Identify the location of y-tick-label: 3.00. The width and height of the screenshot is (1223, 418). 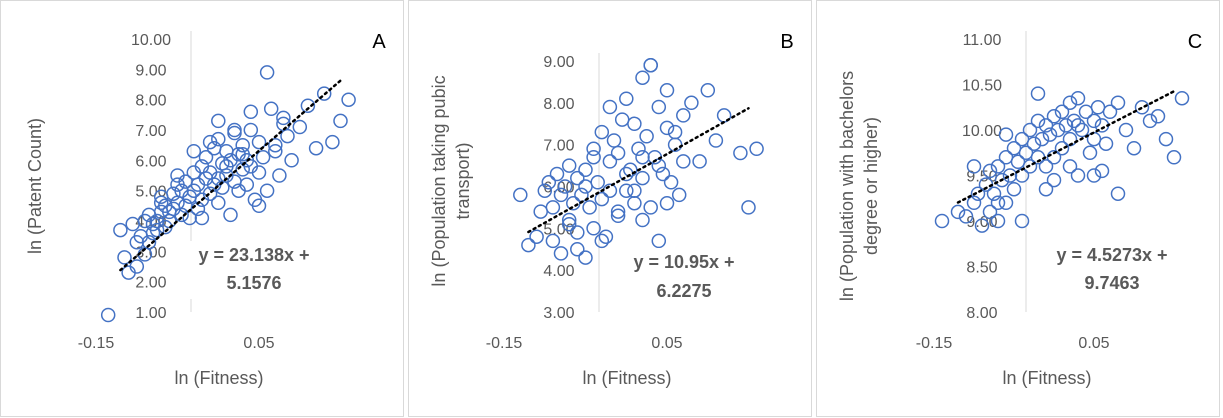
(558, 313).